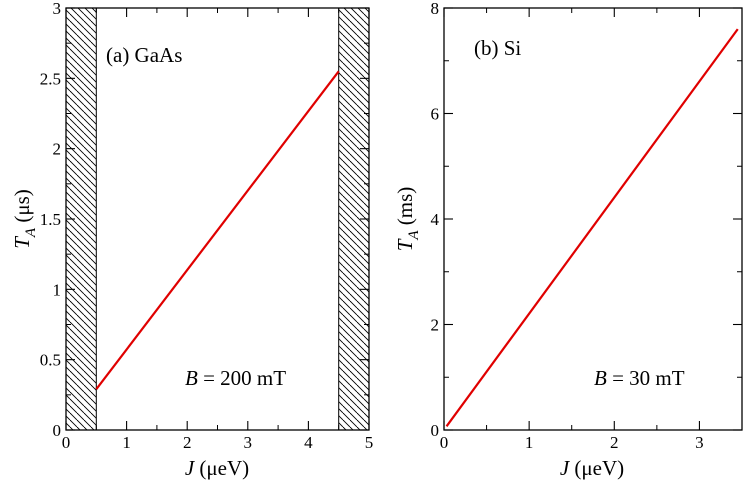 This screenshot has height=488, width=747. What do you see at coordinates (50, 360) in the screenshot?
I see `y-tick-label: 0.5` at bounding box center [50, 360].